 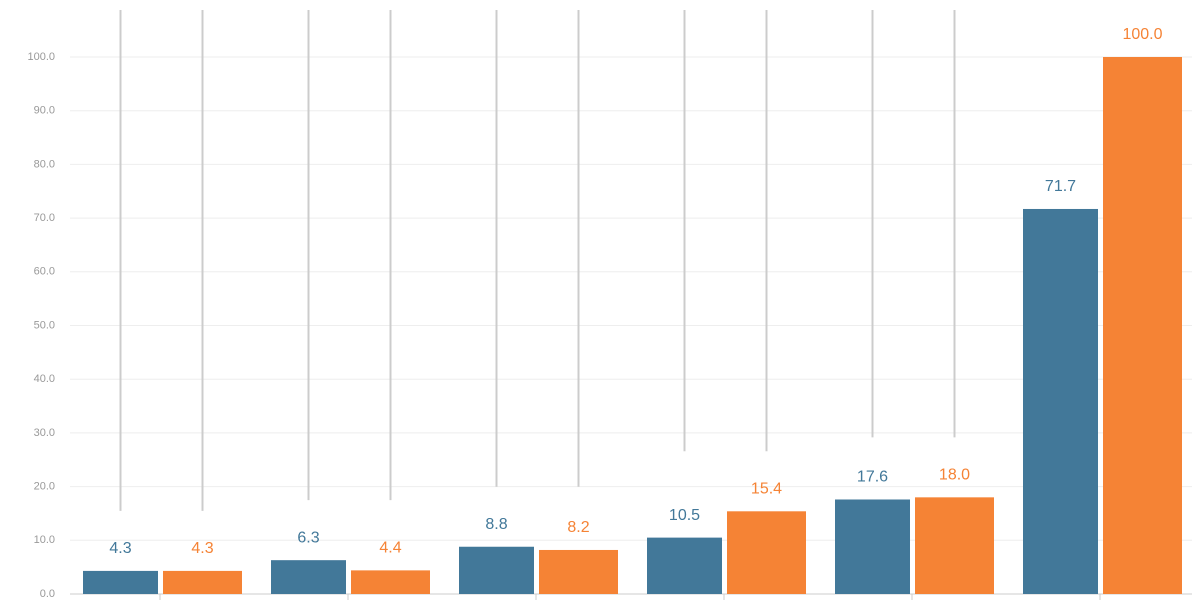 What do you see at coordinates (44, 164) in the screenshot?
I see `y-tick-label: 80.0` at bounding box center [44, 164].